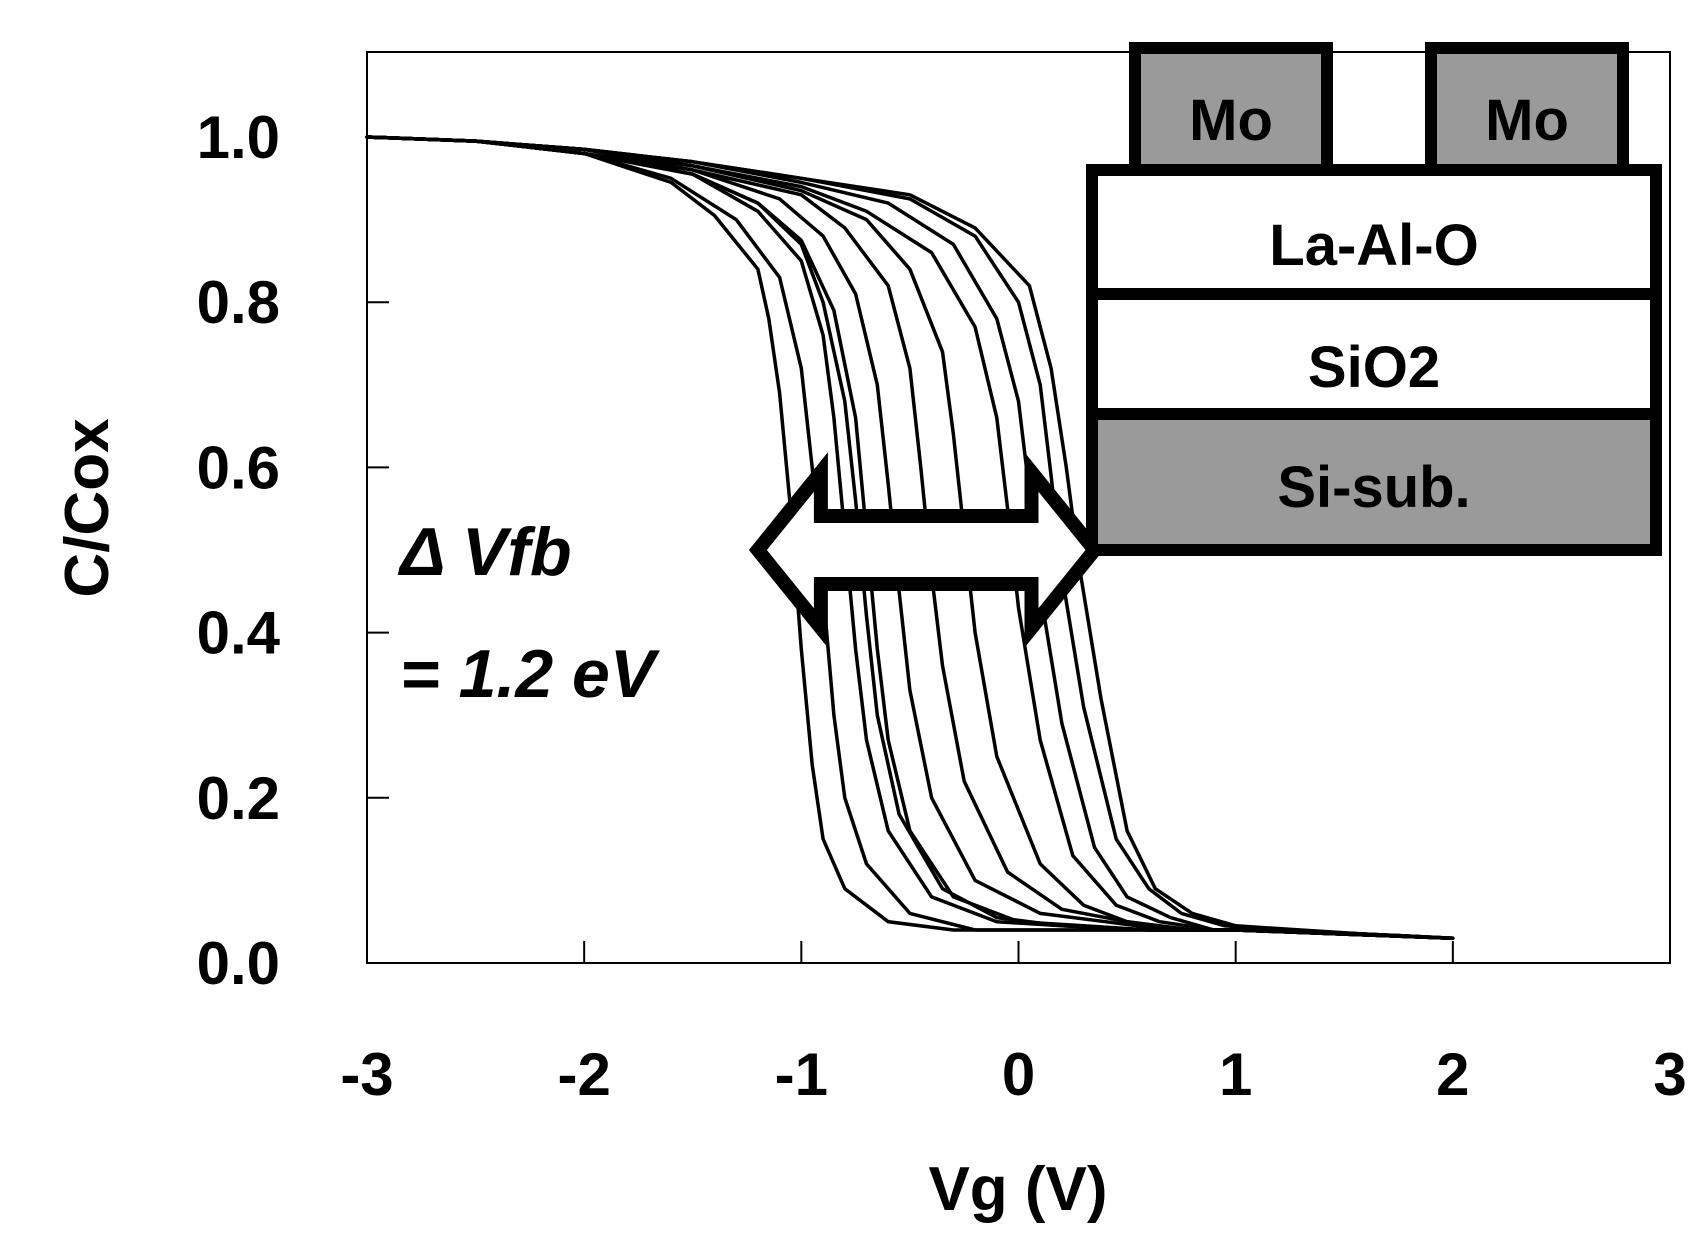 Image resolution: width=1702 pixels, height=1235 pixels. Describe the element at coordinates (1373, 245) in the screenshot. I see `la-al-o-label: La-Al-O` at that location.